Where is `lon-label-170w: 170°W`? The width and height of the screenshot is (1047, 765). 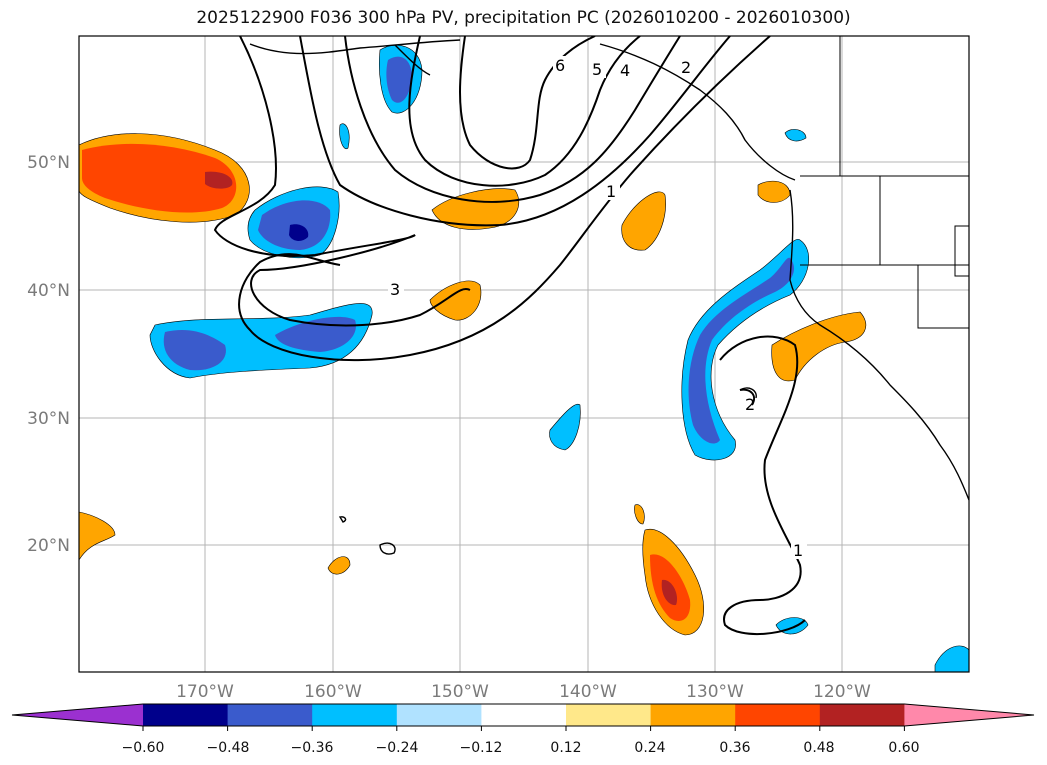 lon-label-170w: 170°W is located at coordinates (205, 692).